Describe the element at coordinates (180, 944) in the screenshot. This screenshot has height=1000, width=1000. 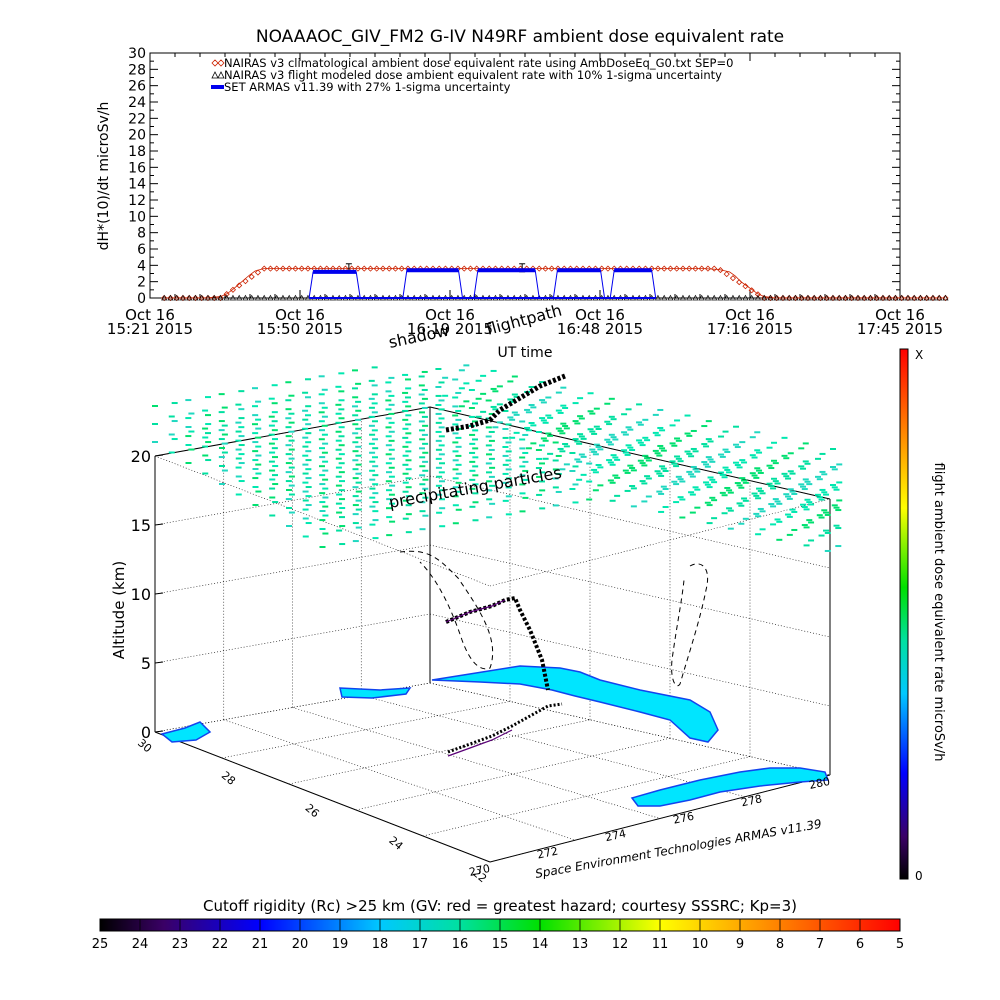
I see `bottom-tick-label: 23` at that location.